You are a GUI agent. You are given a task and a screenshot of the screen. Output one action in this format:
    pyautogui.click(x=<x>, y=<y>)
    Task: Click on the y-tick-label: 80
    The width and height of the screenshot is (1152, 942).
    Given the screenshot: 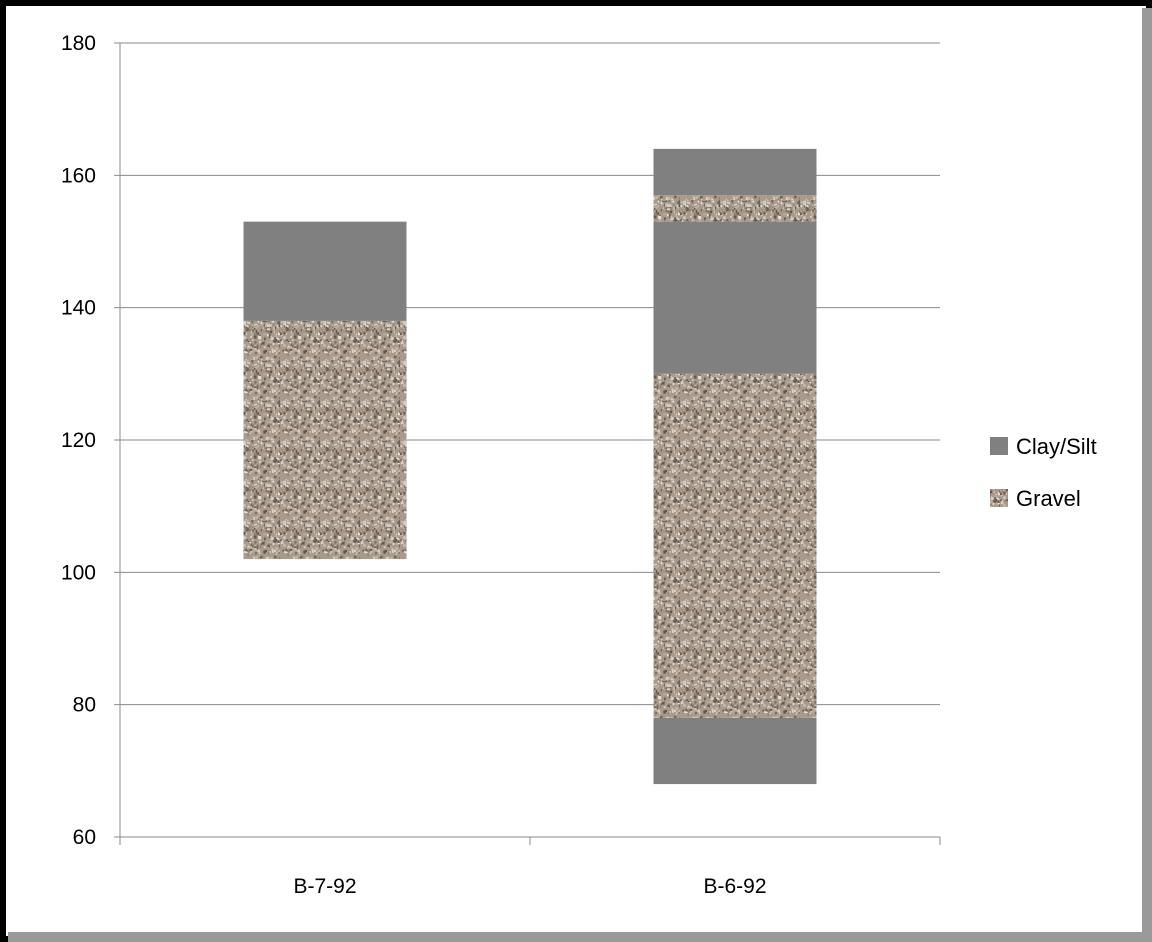 What is the action you would take?
    pyautogui.click(x=84, y=705)
    